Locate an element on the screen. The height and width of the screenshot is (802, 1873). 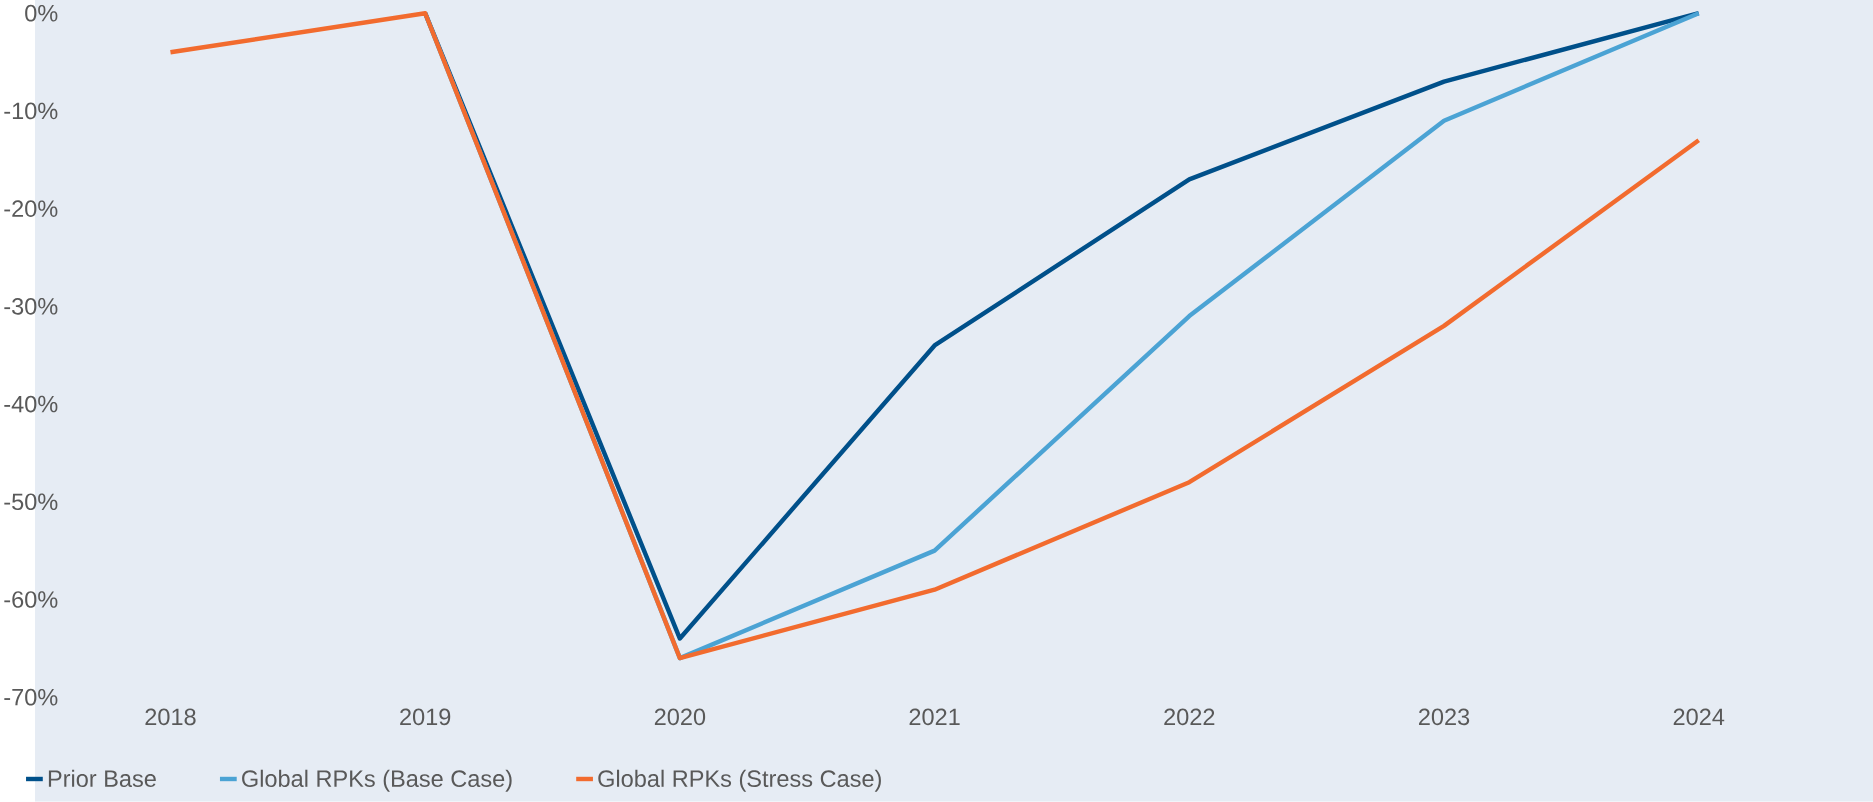
y-tick-label: 0% is located at coordinates (41, 13).